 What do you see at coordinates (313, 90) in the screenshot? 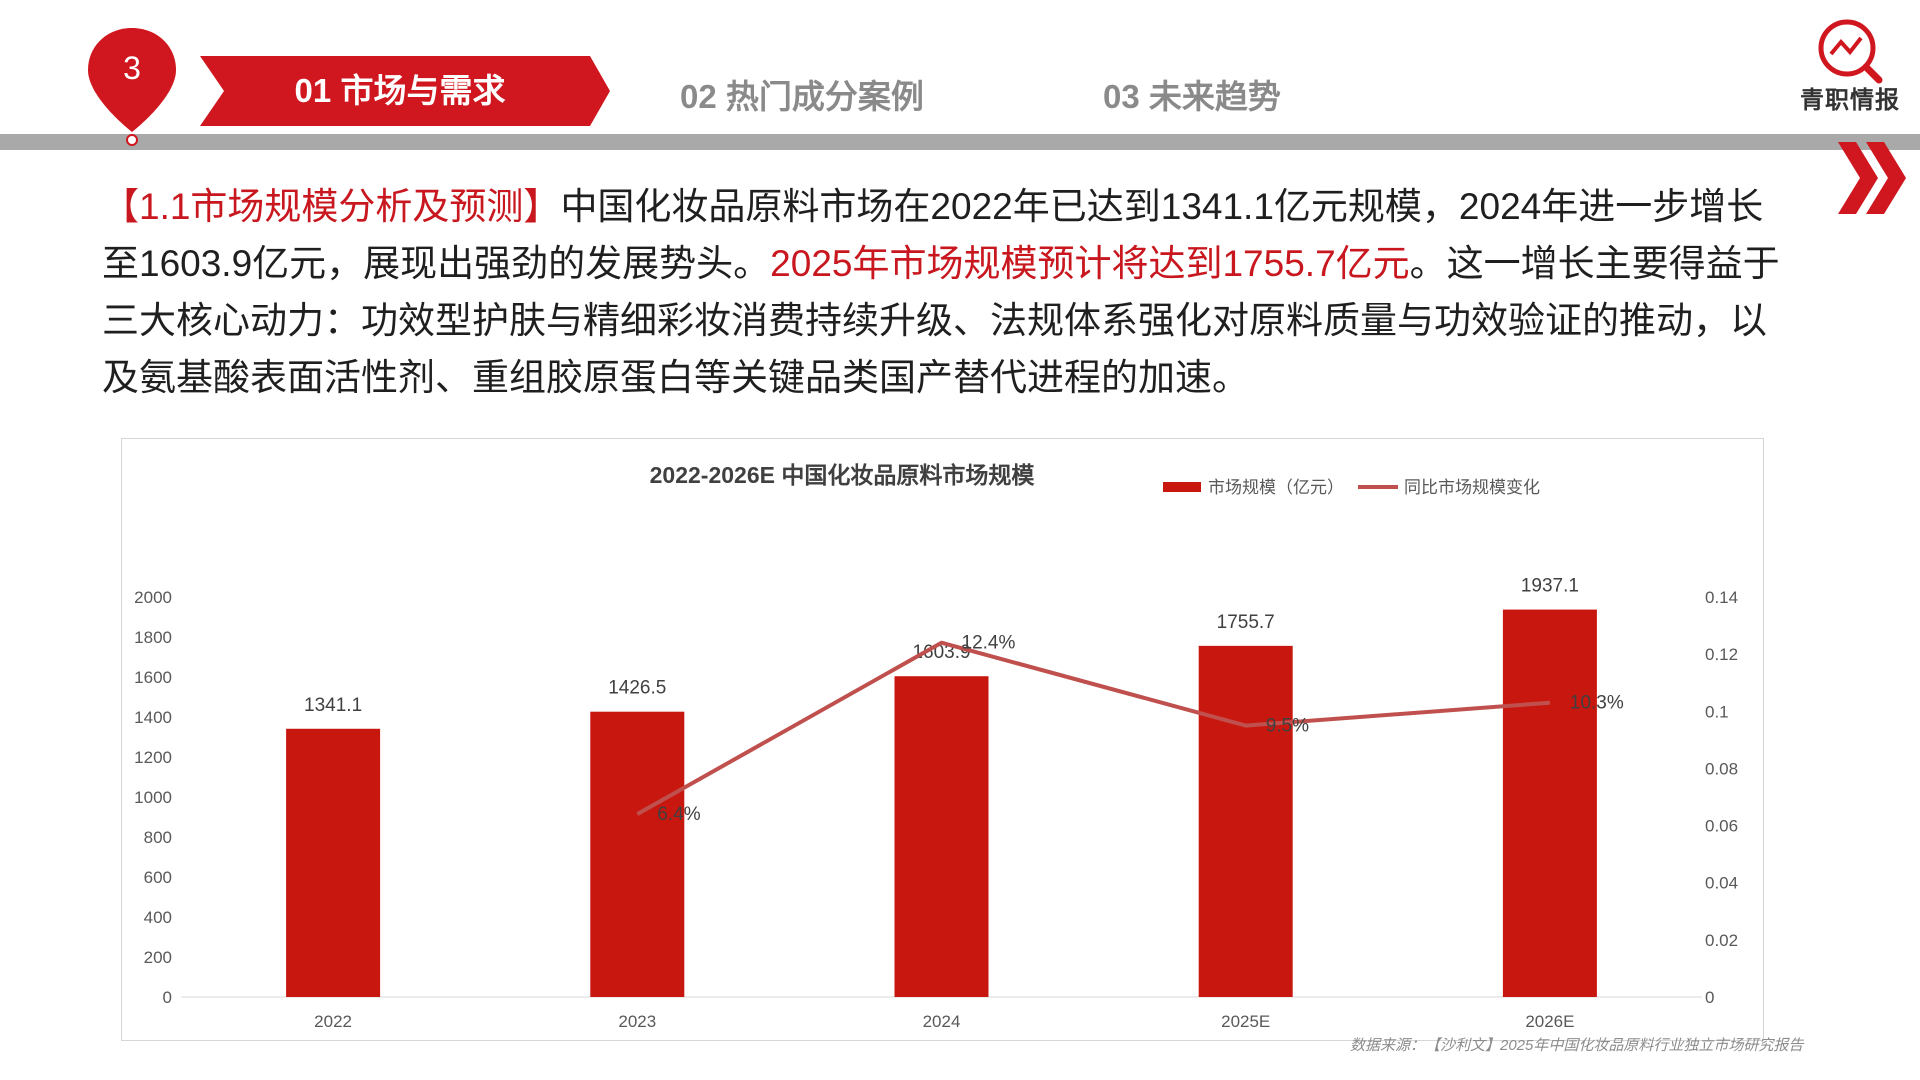
I see `tab-number: 01` at bounding box center [313, 90].